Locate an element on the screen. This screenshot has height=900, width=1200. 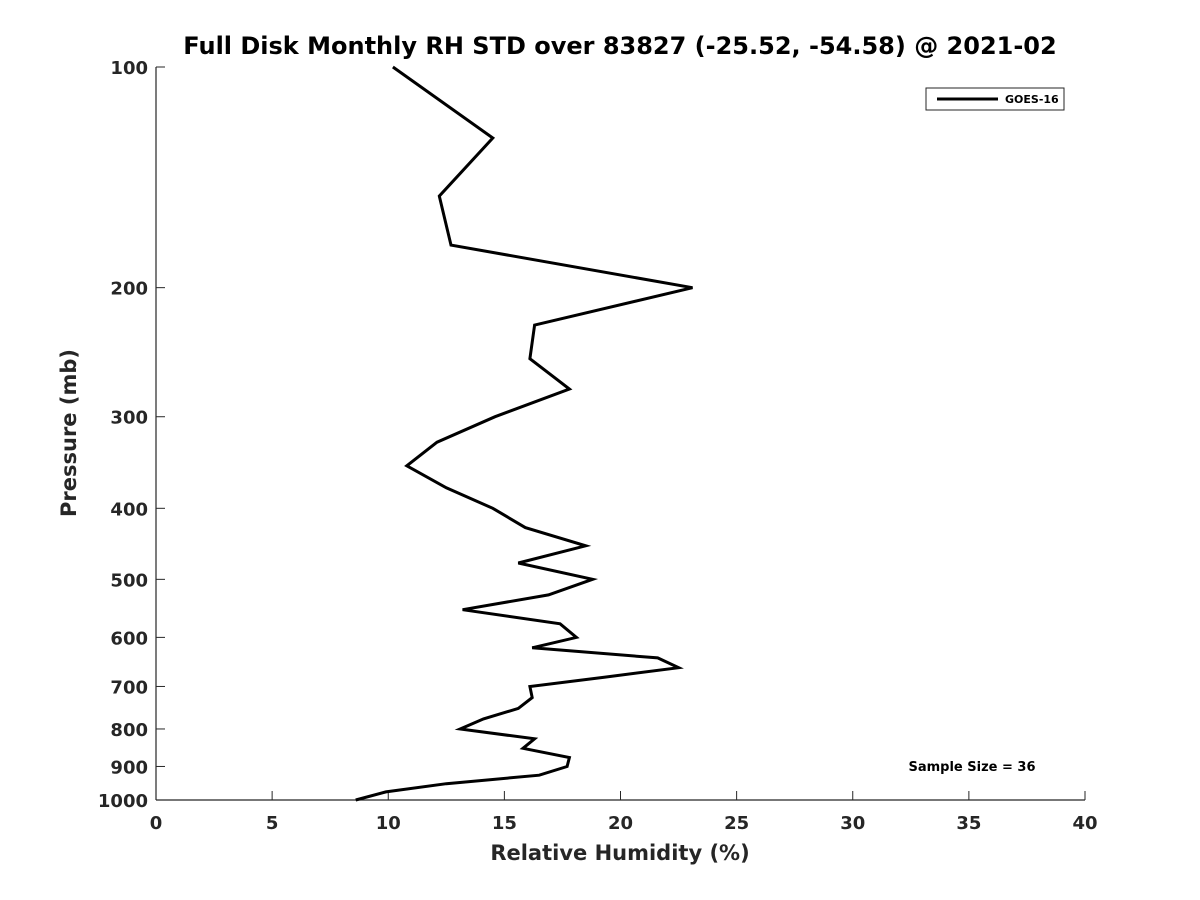
y-axis-ticks: 100 200 300 400 500 600 700 800 900 1000 is located at coordinates (131, 435).